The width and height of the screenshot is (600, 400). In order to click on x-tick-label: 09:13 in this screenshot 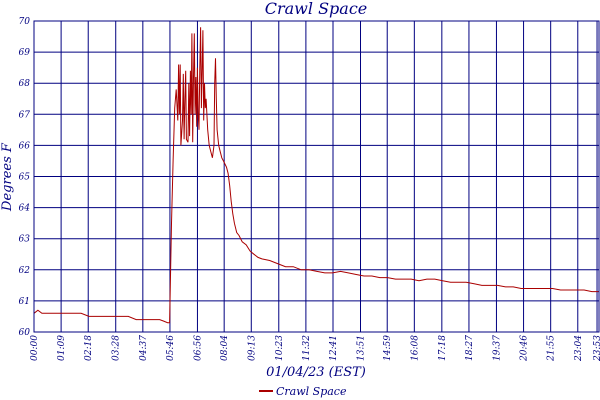, I will do `click(252, 348)`.